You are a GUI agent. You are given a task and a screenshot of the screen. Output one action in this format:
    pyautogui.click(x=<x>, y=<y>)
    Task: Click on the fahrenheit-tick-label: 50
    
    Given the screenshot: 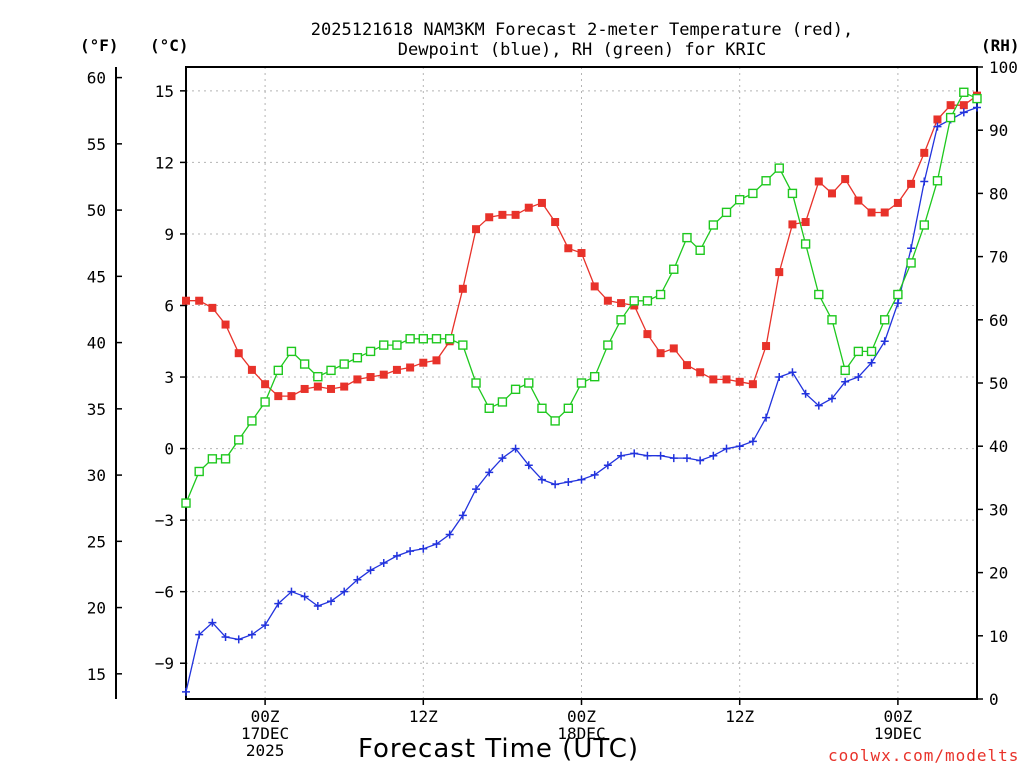 What is the action you would take?
    pyautogui.click(x=96, y=210)
    